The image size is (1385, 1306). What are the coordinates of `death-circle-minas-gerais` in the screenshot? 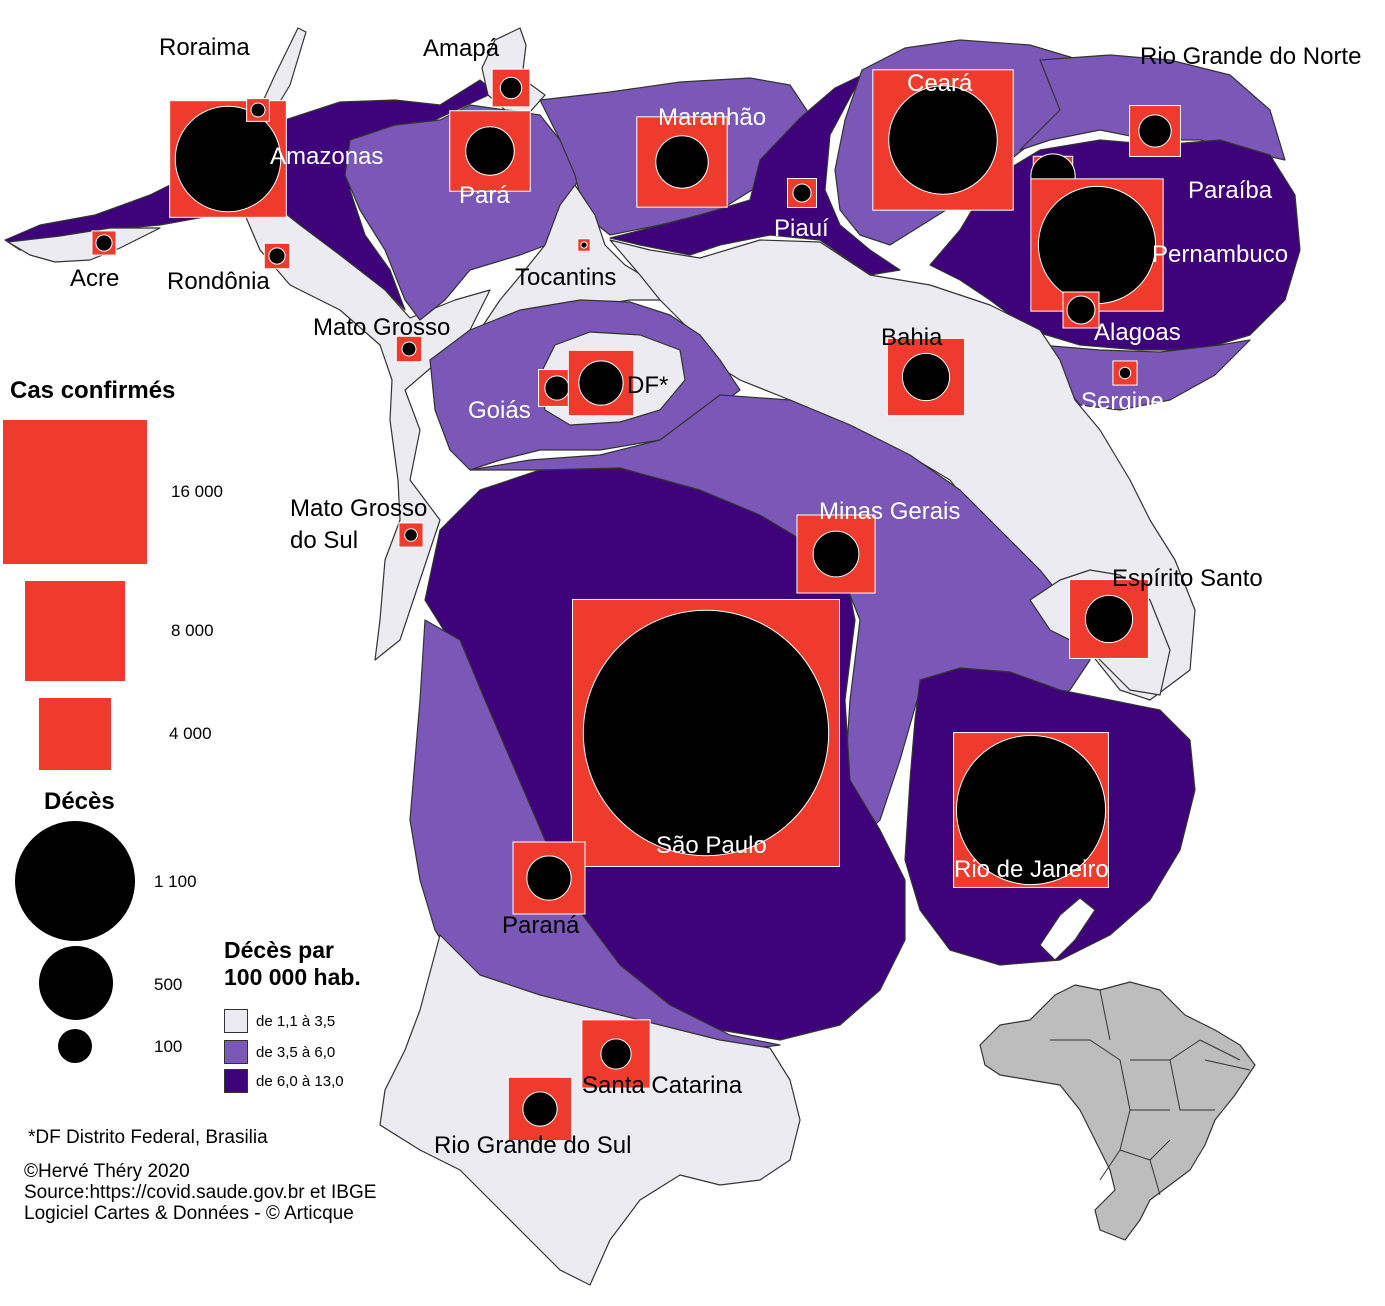 It's located at (836, 554).